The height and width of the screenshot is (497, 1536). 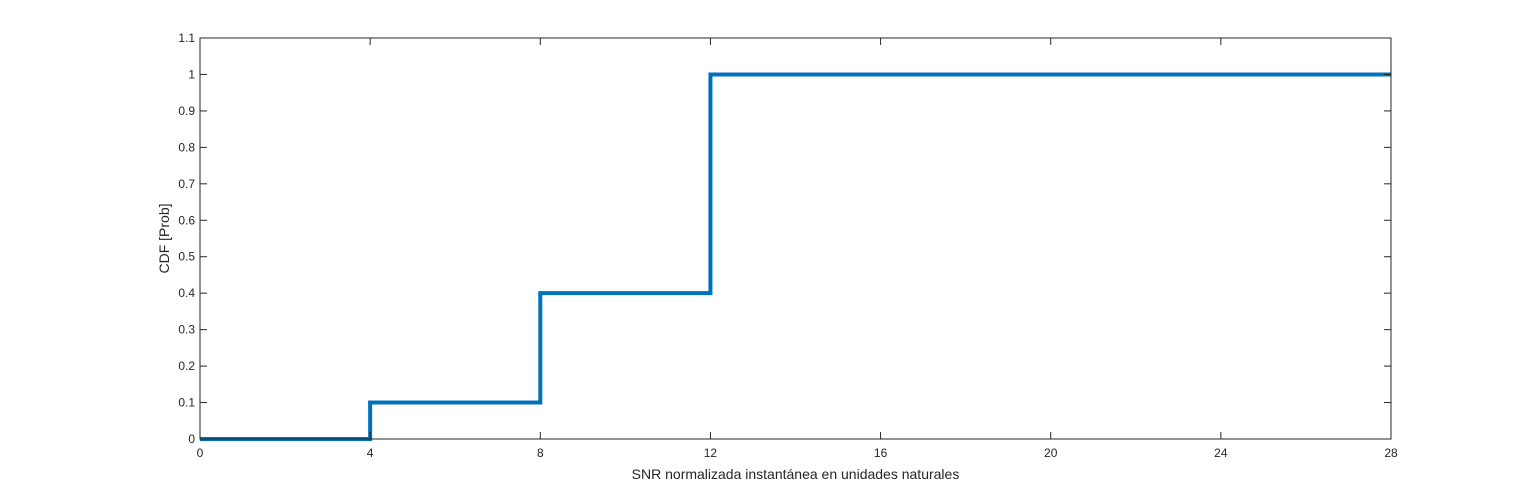 I want to click on x-tick-label: 8, so click(x=540, y=453).